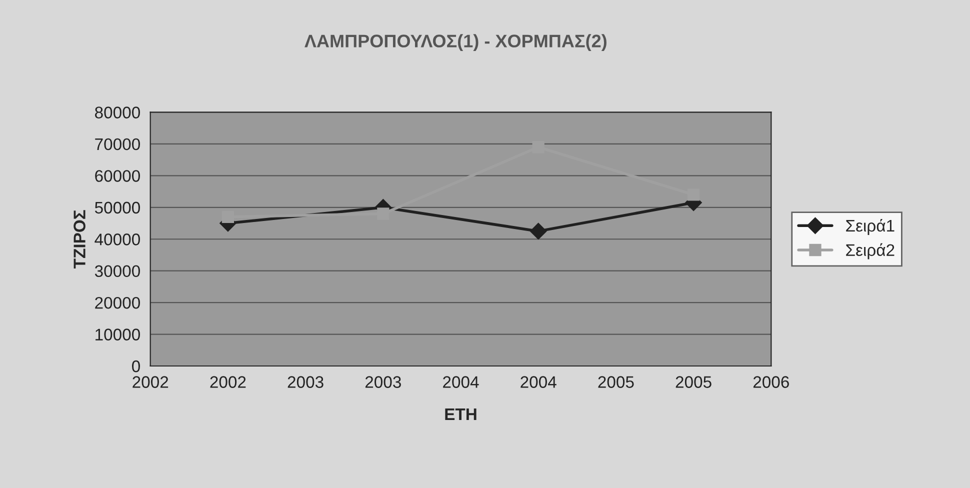 The height and width of the screenshot is (488, 970). Describe the element at coordinates (117, 302) in the screenshot. I see `y-tick-label: 20000` at that location.